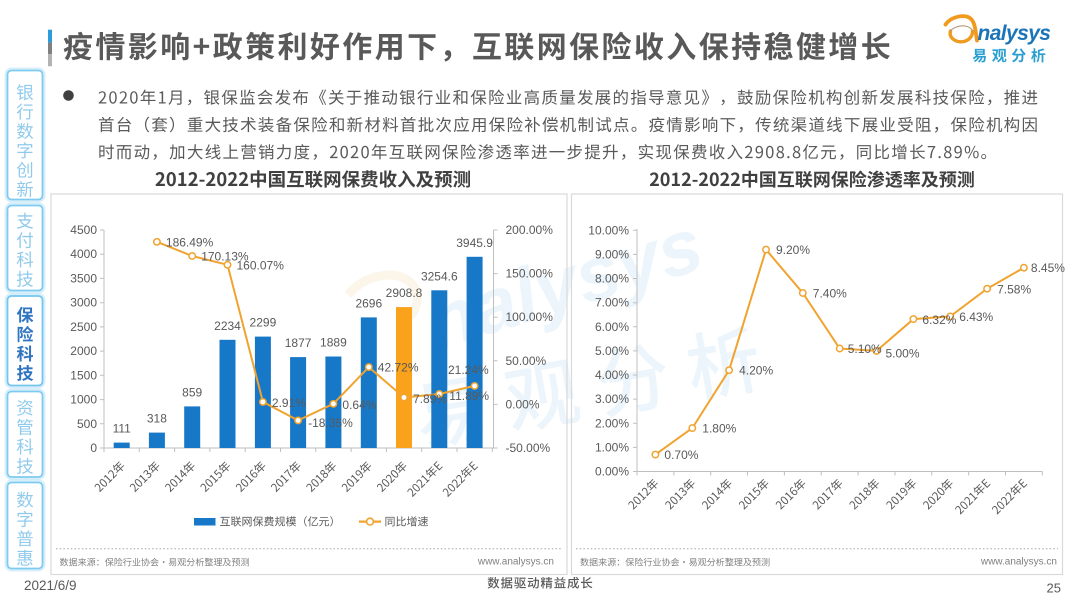  I want to click on svg-text: 3.00%, so click(612, 399).